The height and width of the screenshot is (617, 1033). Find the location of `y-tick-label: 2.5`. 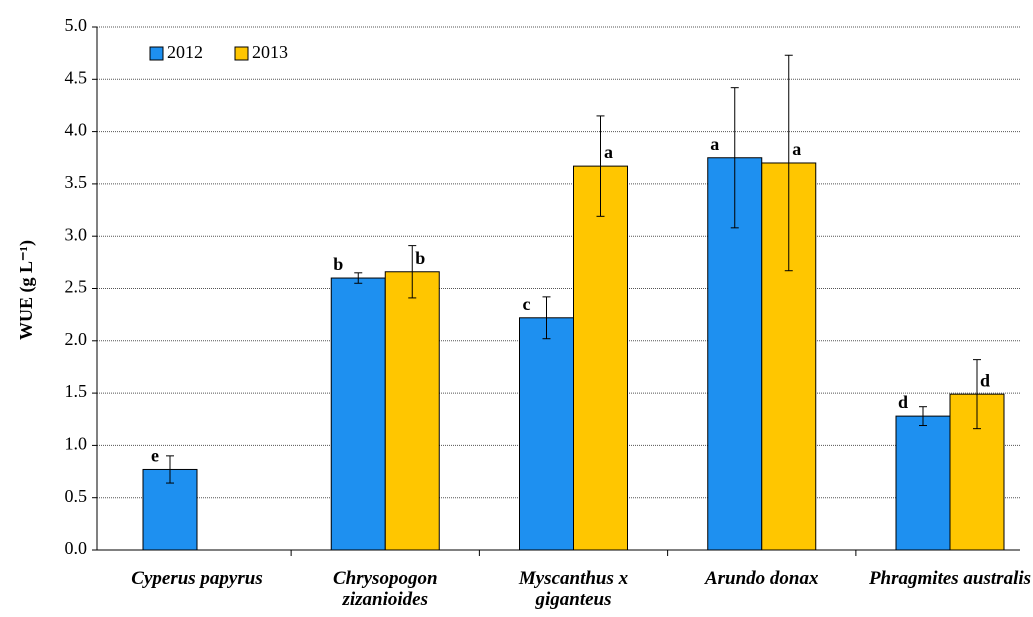

y-tick-label: 2.5 is located at coordinates (76, 287).